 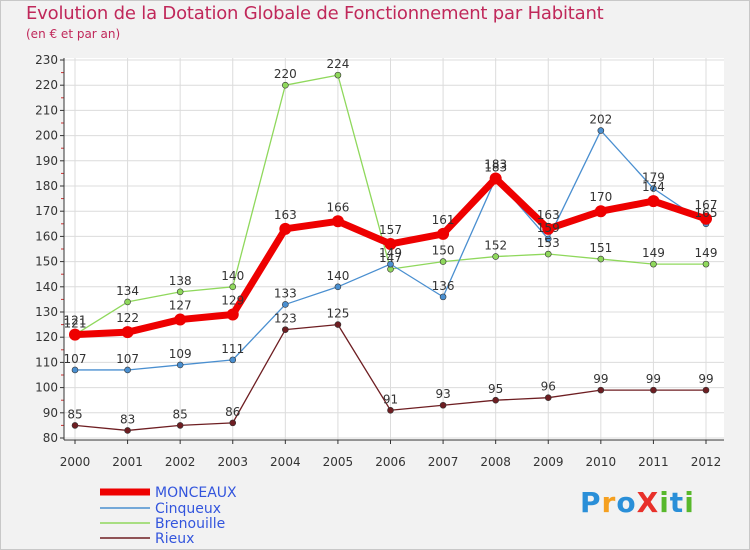 I want to click on y-tick-label: 230, so click(x=46, y=60).